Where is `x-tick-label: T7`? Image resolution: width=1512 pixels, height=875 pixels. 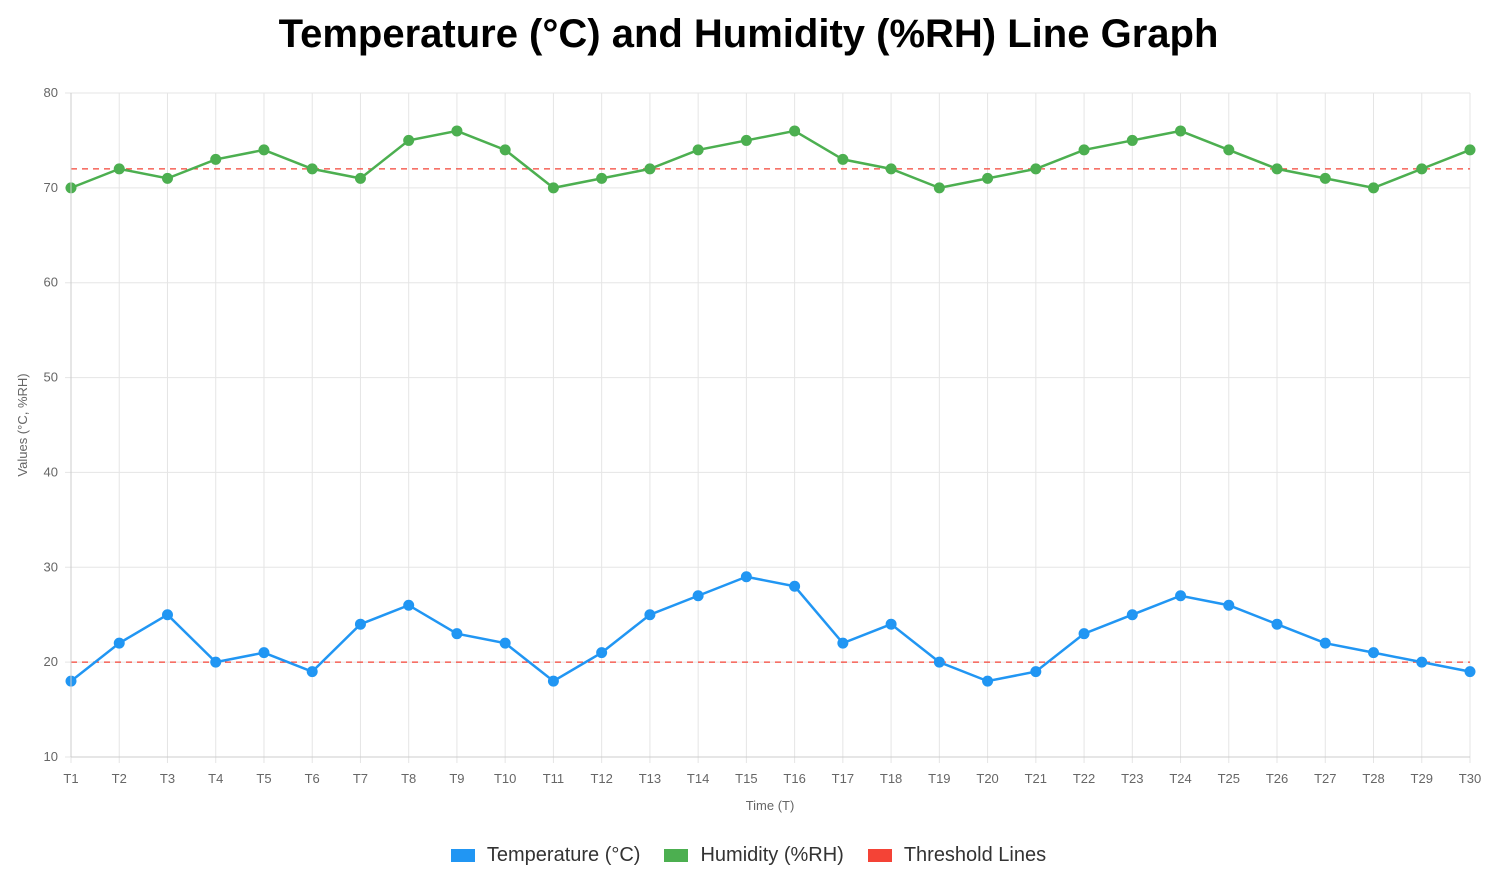 x-tick-label: T7 is located at coordinates (360, 778).